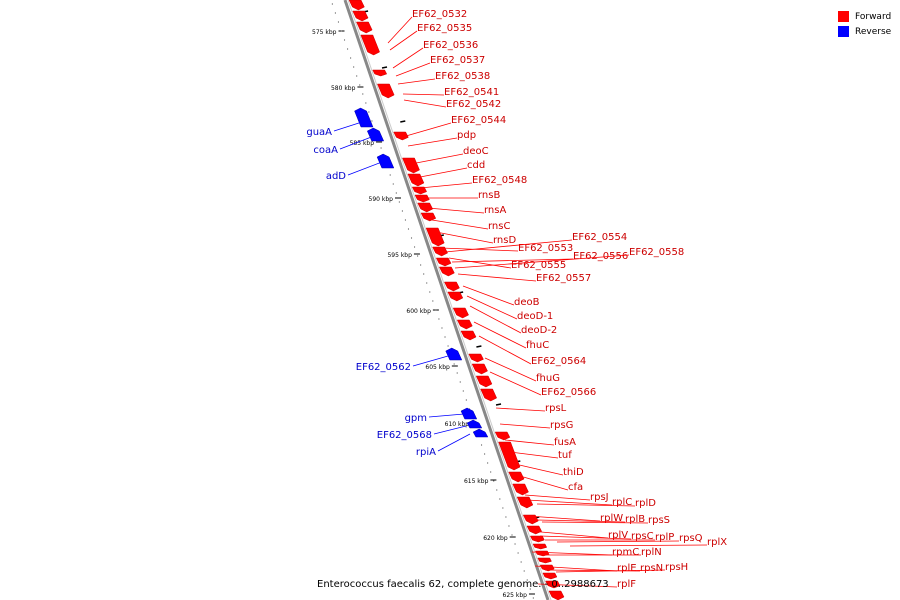 This screenshot has width=900, height=600. I want to click on forward-gene-label: rpsJ, so click(599, 497).